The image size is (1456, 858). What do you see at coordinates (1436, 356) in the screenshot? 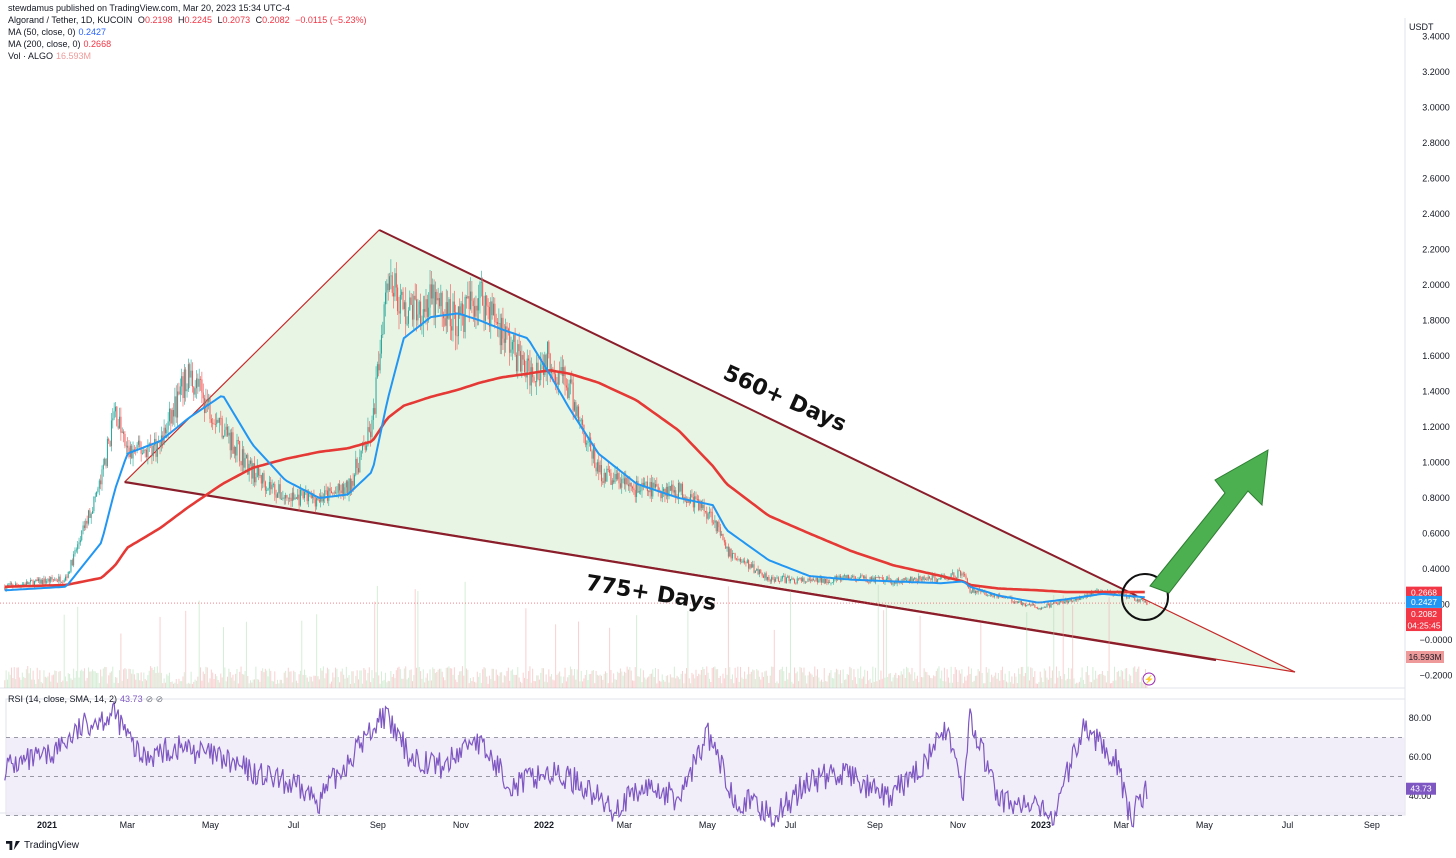
I see `price-tick-label: 1.6000` at bounding box center [1436, 356].